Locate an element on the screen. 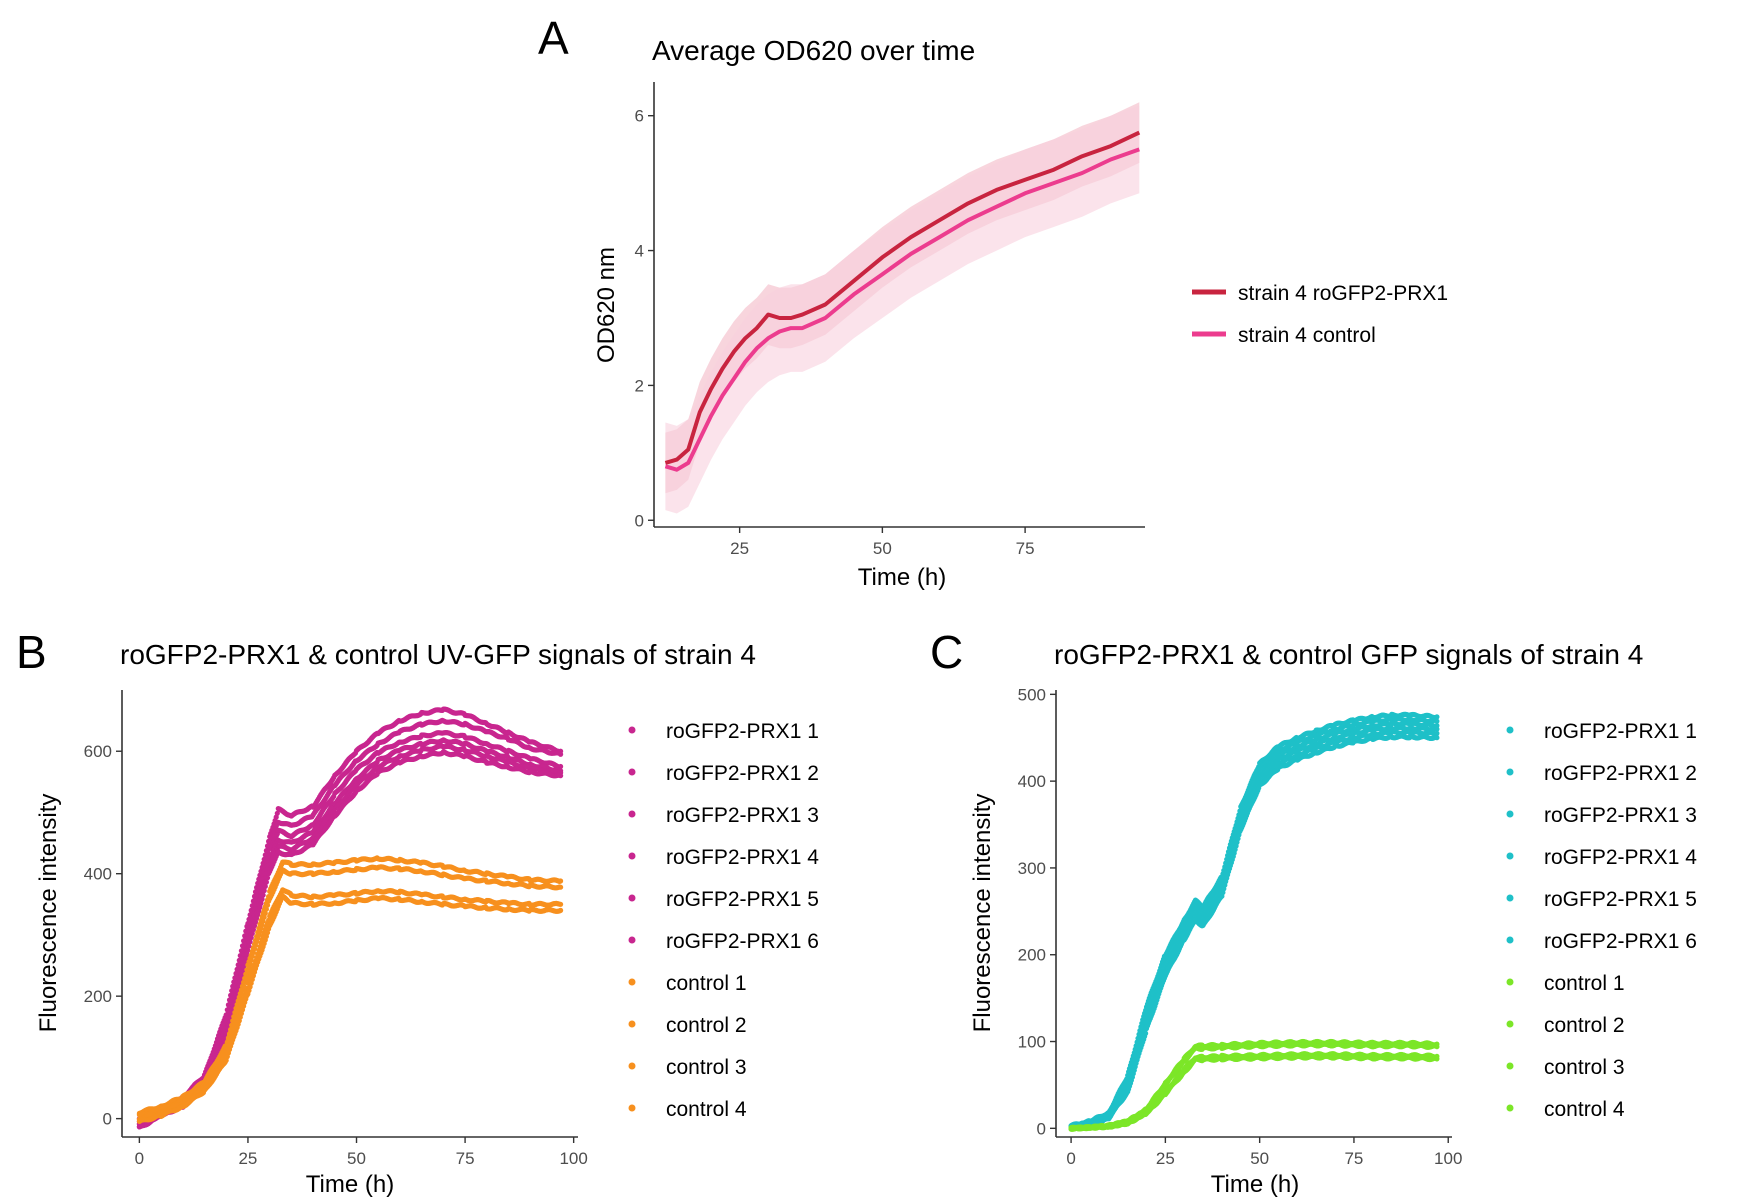  legend-label: roGFP2-PRX1 6 is located at coordinates (742, 941).